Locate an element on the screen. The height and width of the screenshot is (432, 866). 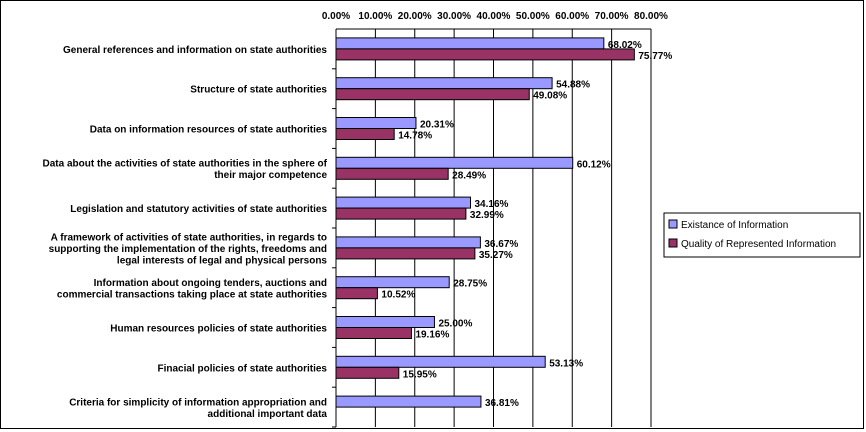
data-label: 36.67% is located at coordinates (501, 244).